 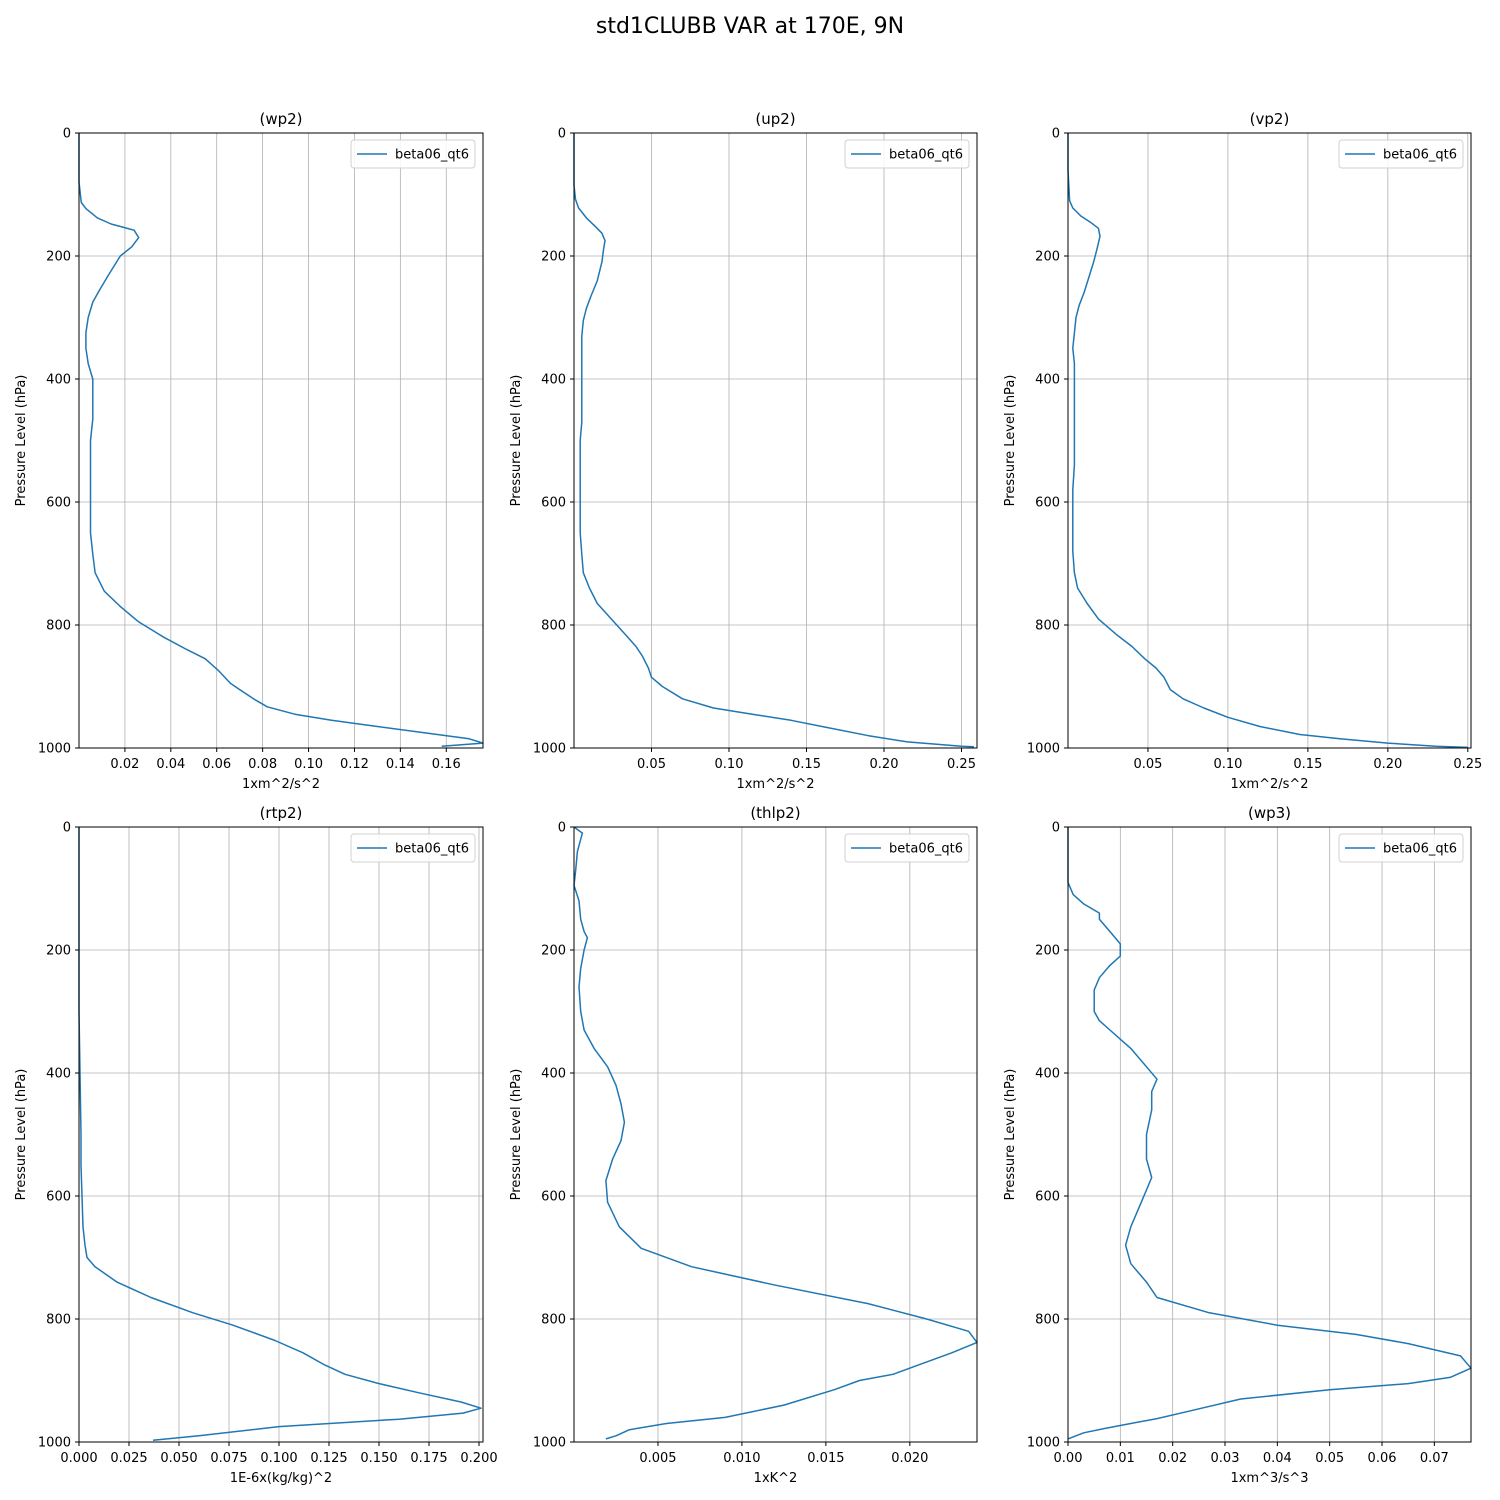 I want to click on x-tick-label: 0.01, so click(x=1120, y=1458).